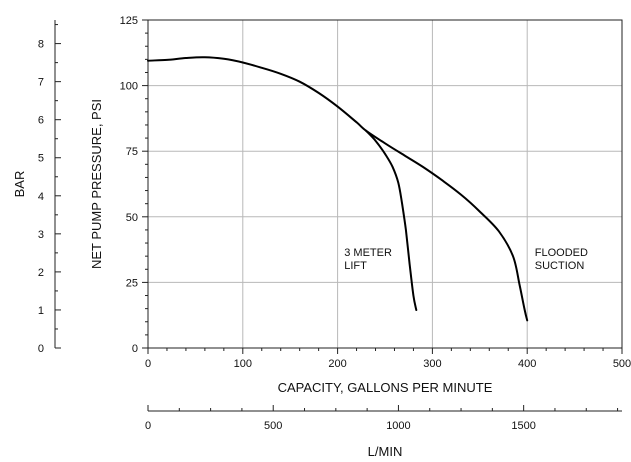 The width and height of the screenshot is (631, 462). Describe the element at coordinates (132, 283) in the screenshot. I see `y-tick-label: 25` at that location.